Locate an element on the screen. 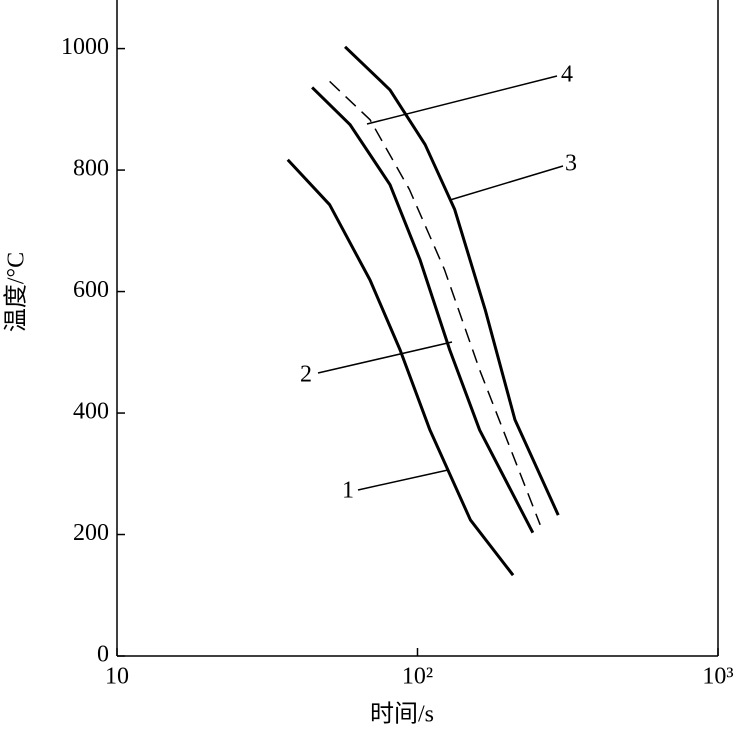 This screenshot has width=736, height=730. y-tick-label: 400 is located at coordinates (91, 412).